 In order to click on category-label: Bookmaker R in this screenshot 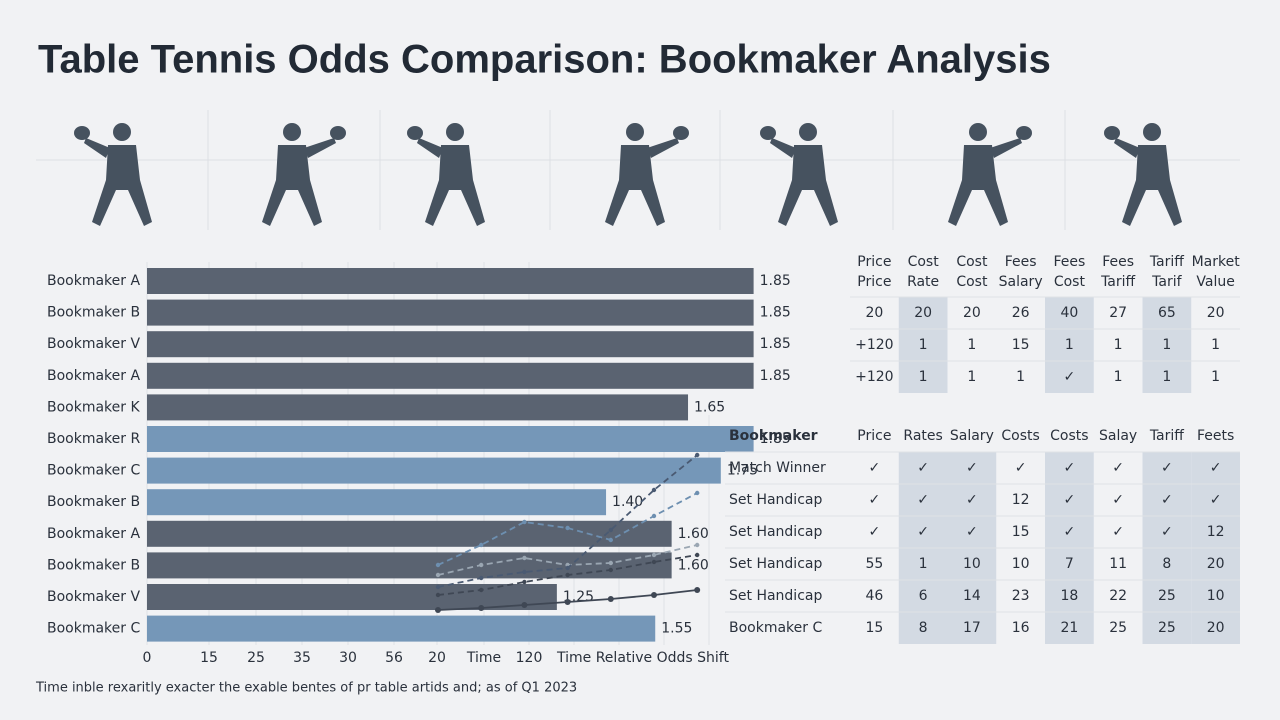, I will do `click(93, 439)`.